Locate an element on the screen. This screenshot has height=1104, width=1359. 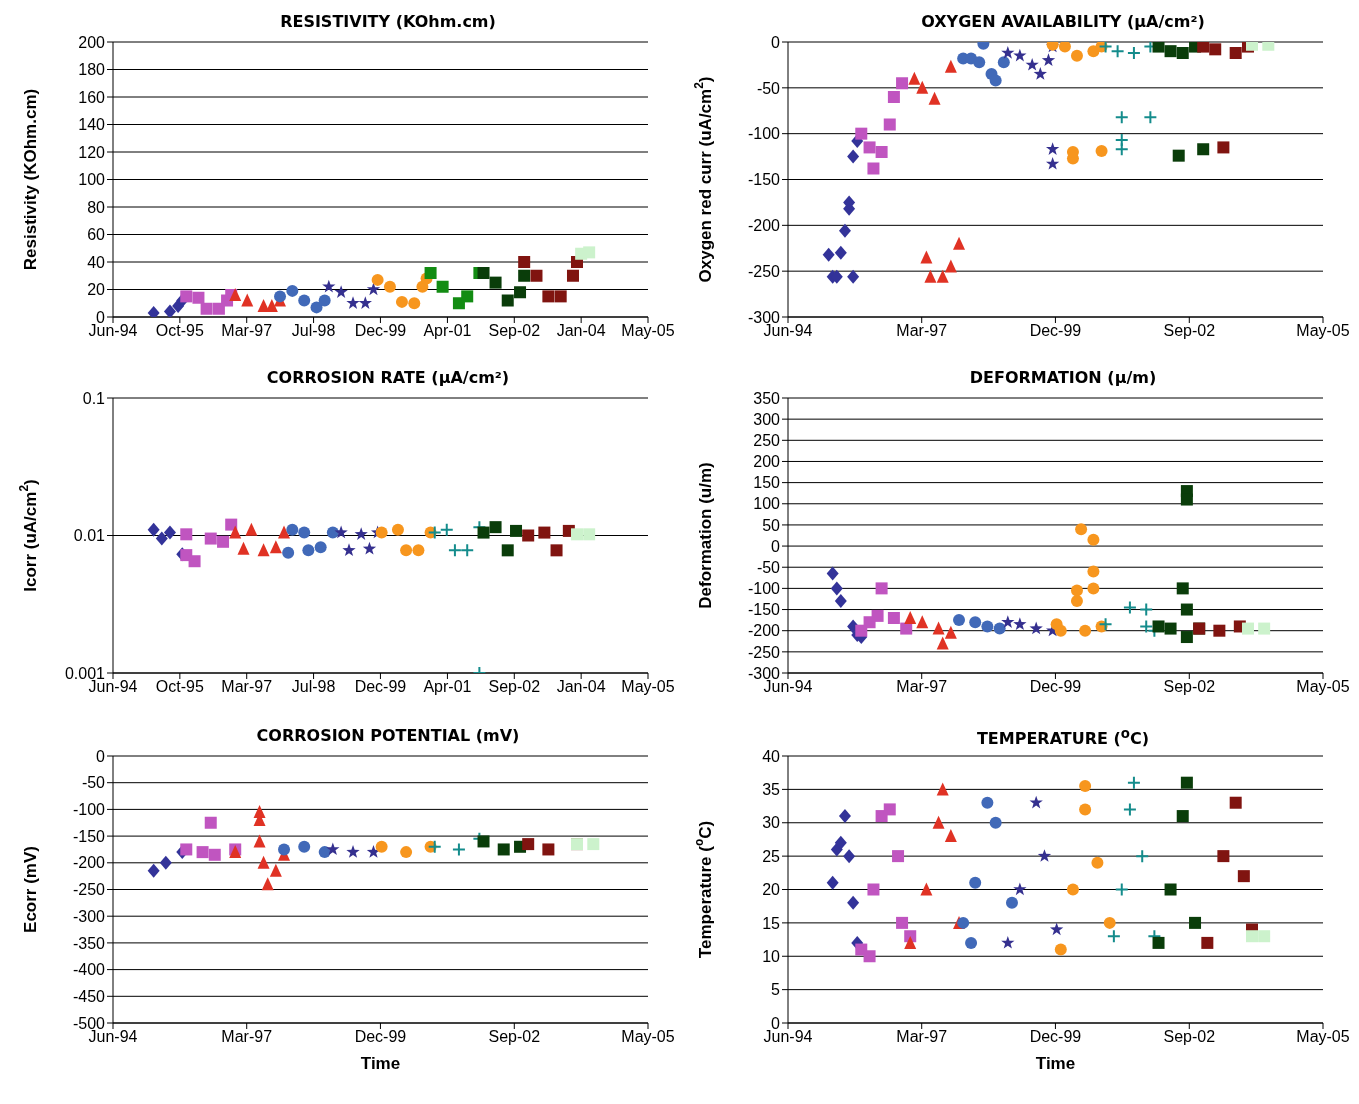
y-tick-label: 120 is located at coordinates (92, 152).